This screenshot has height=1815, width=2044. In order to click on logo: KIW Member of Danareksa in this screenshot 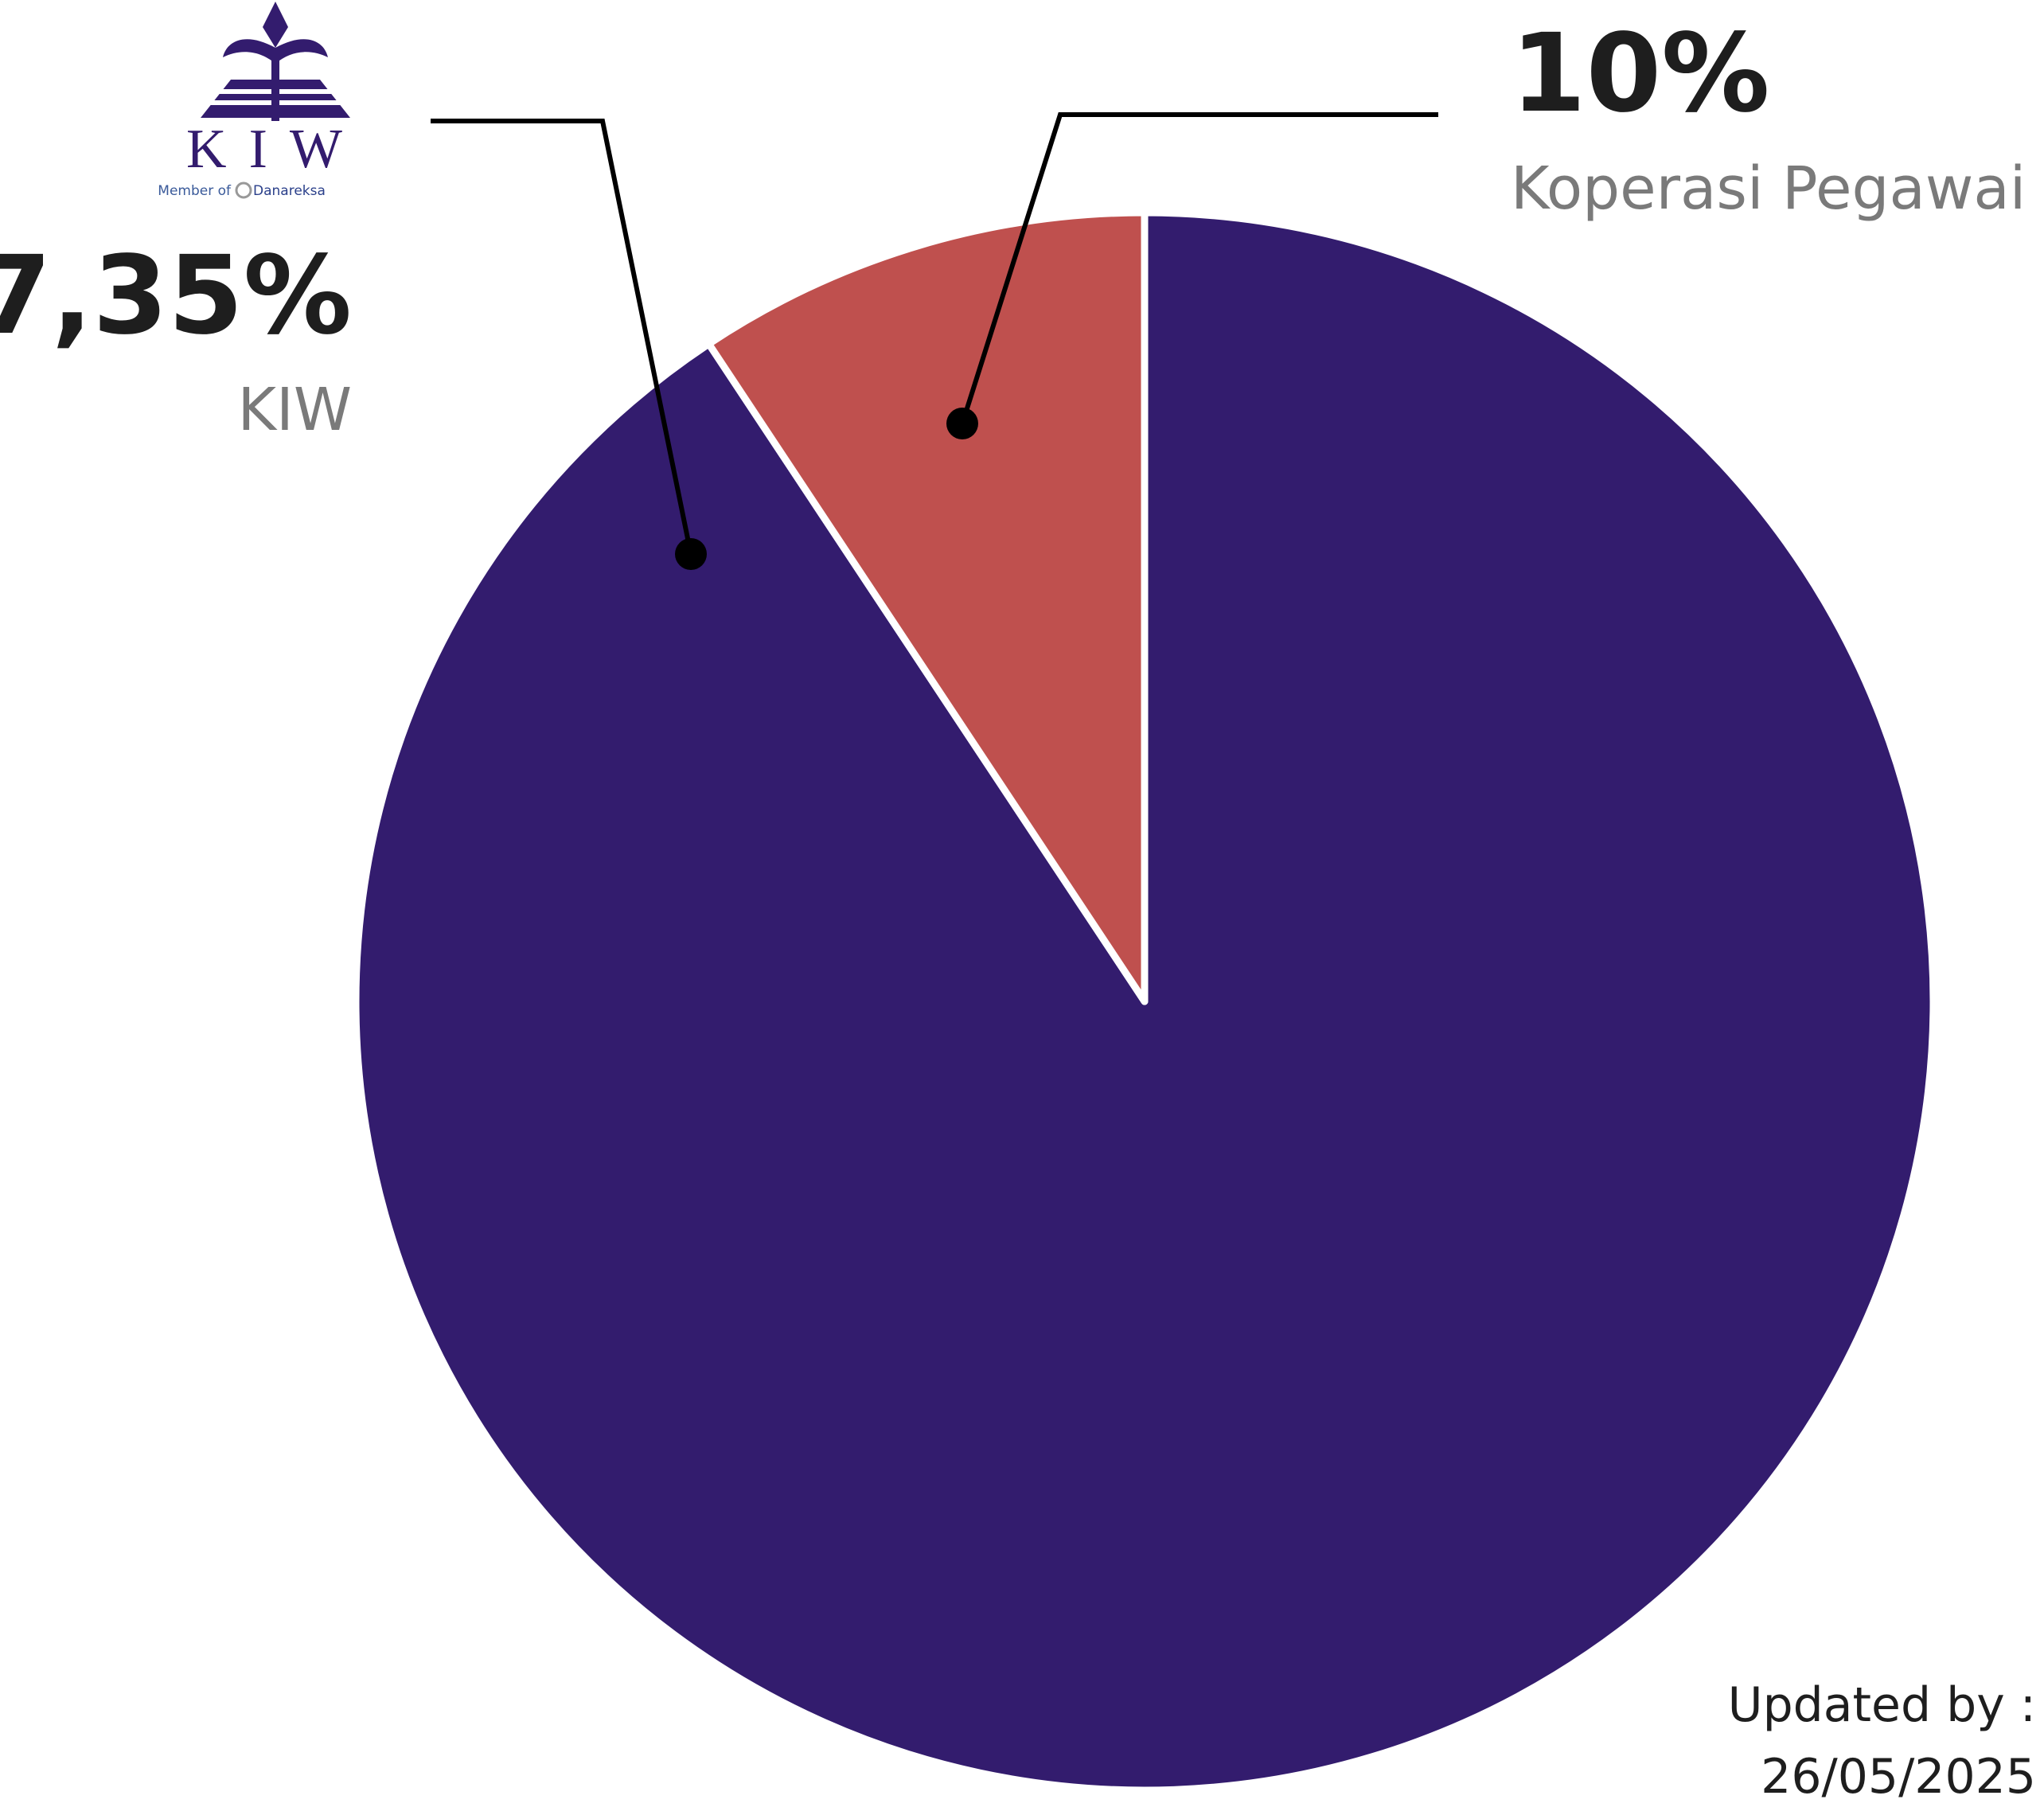, I will do `click(261, 100)`.